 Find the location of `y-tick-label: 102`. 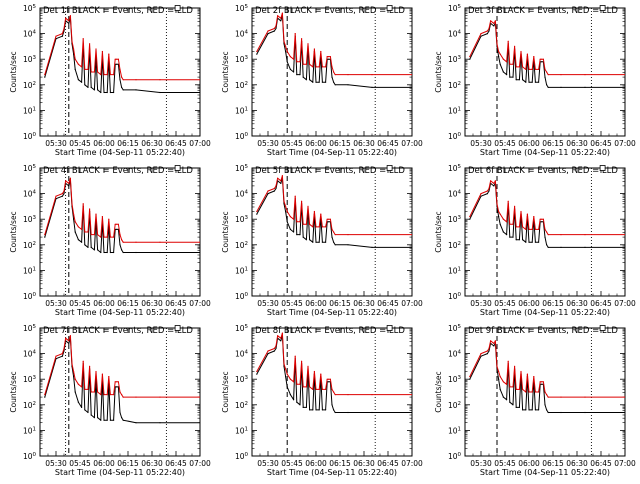

y-tick-label: 102 is located at coordinates (454, 85).